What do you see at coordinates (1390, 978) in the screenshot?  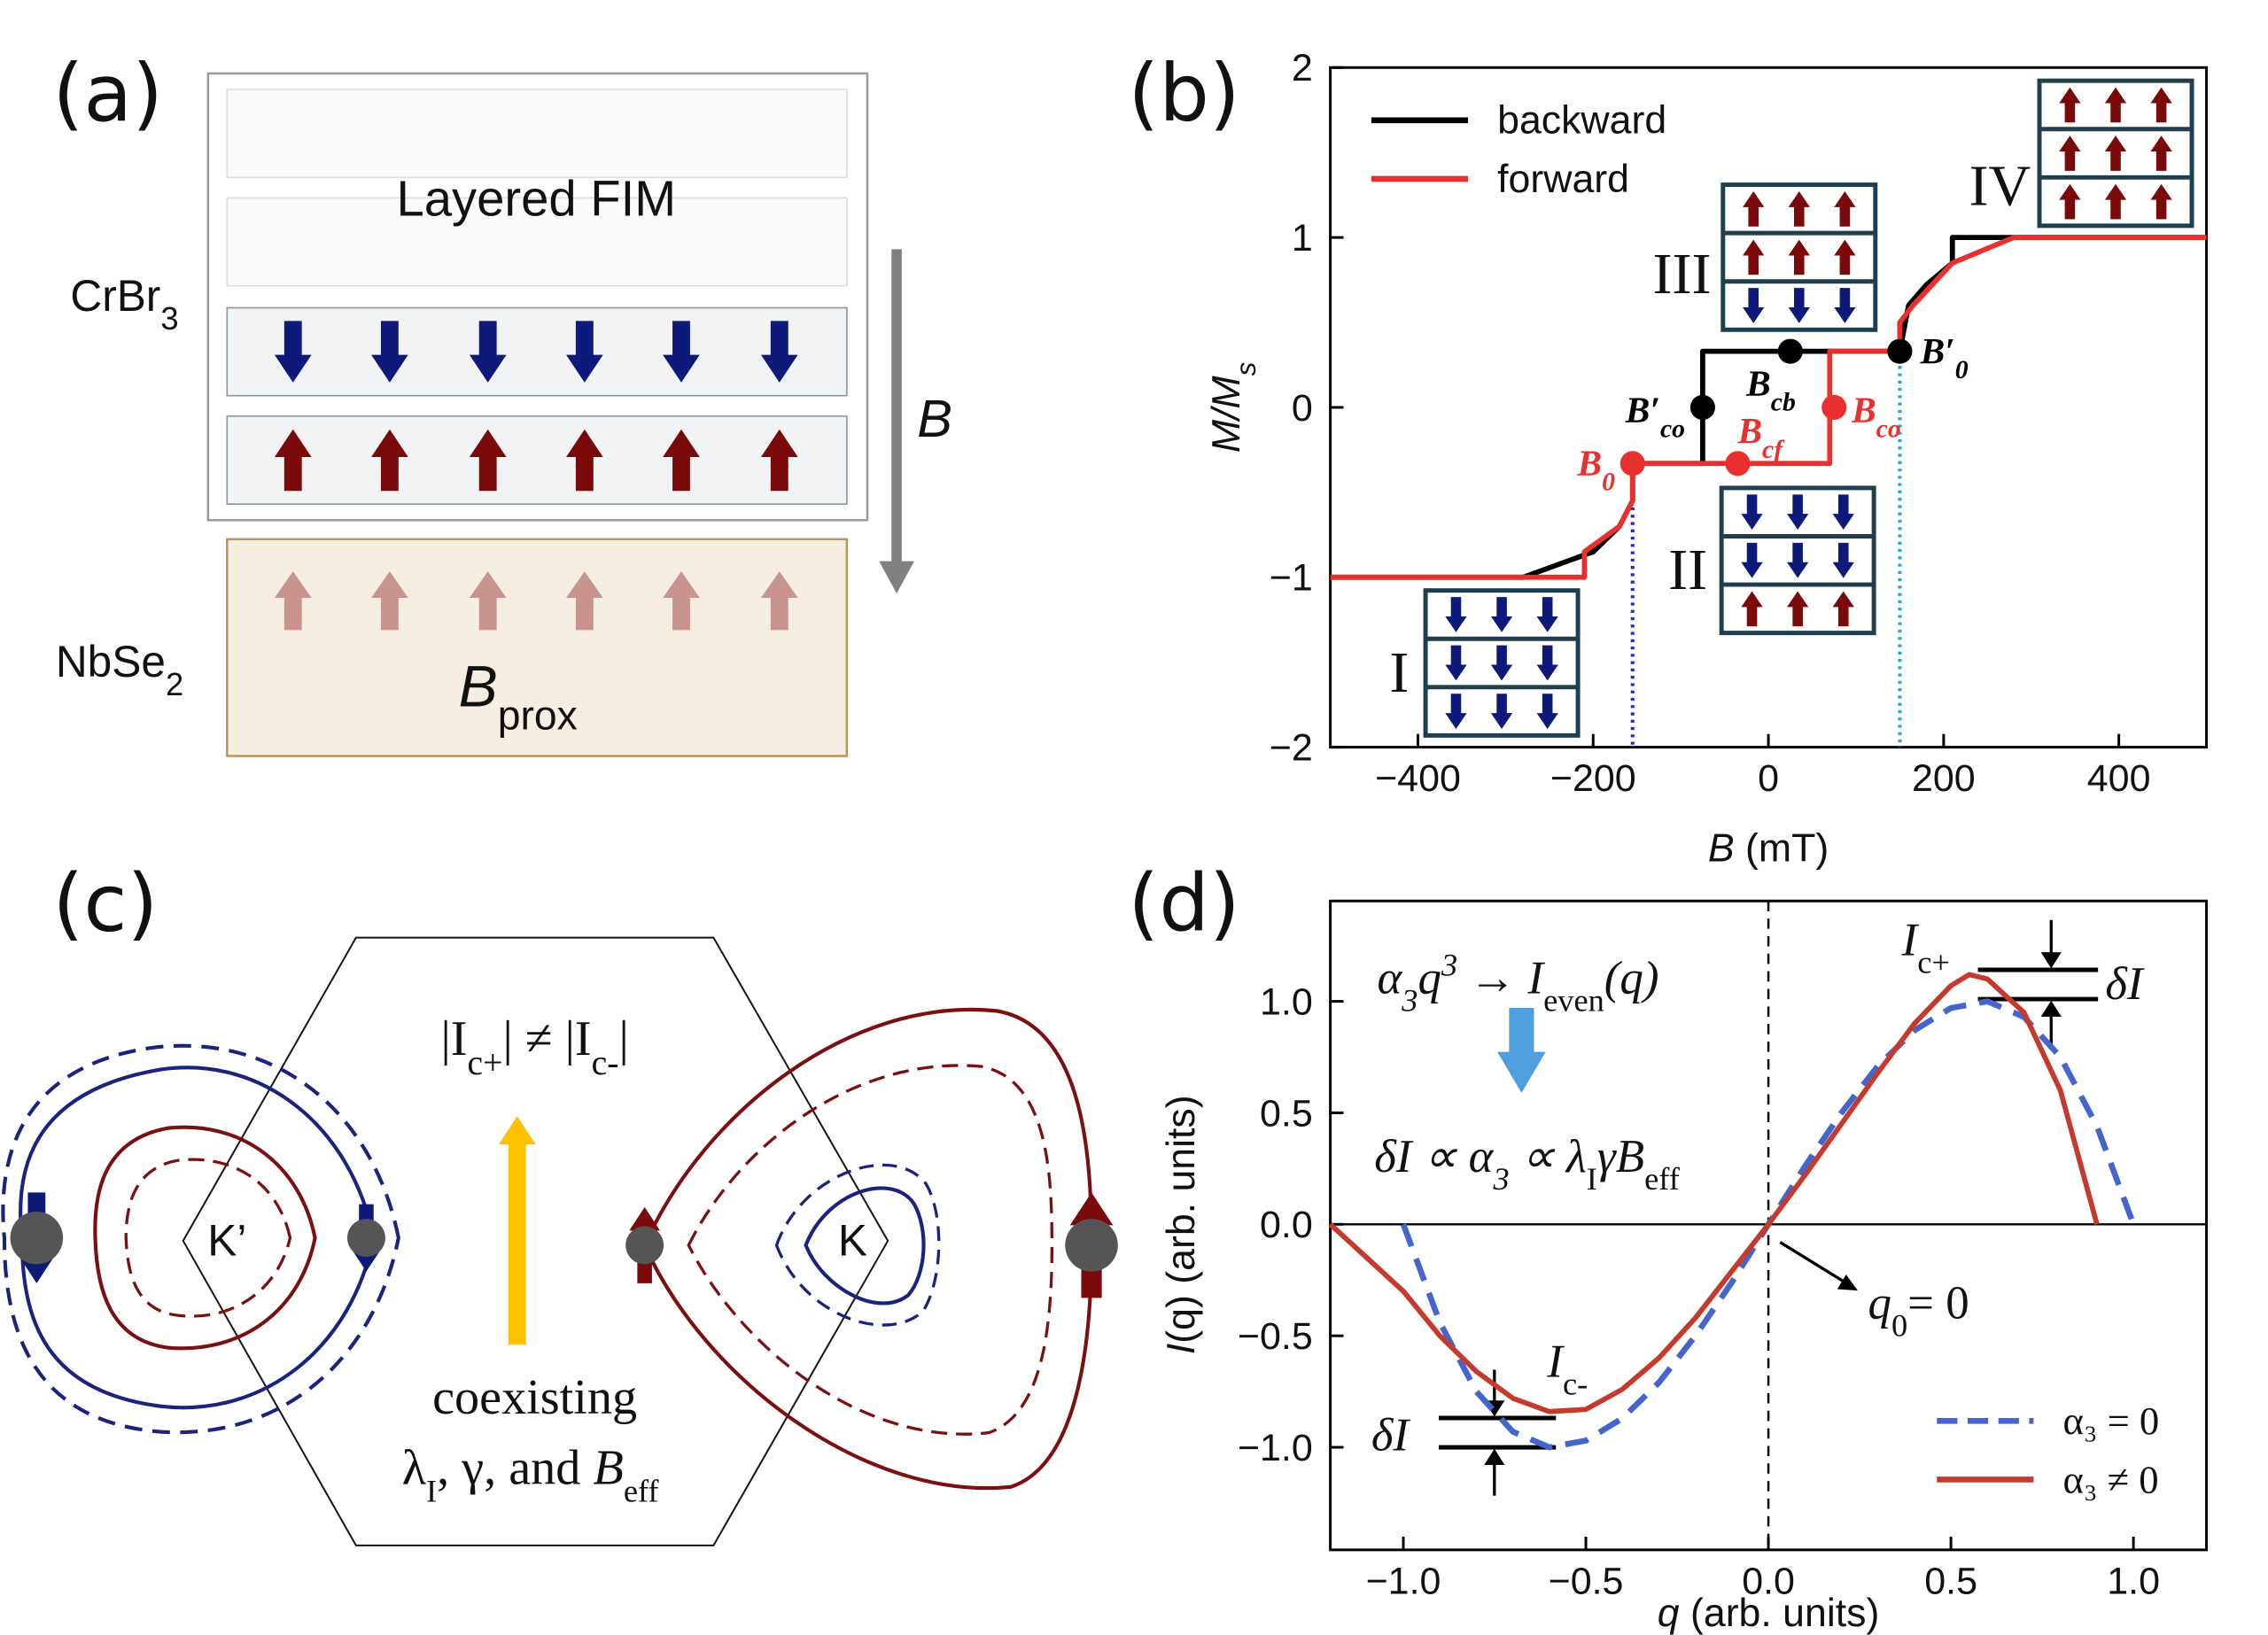 I see `text-part: α` at bounding box center [1390, 978].